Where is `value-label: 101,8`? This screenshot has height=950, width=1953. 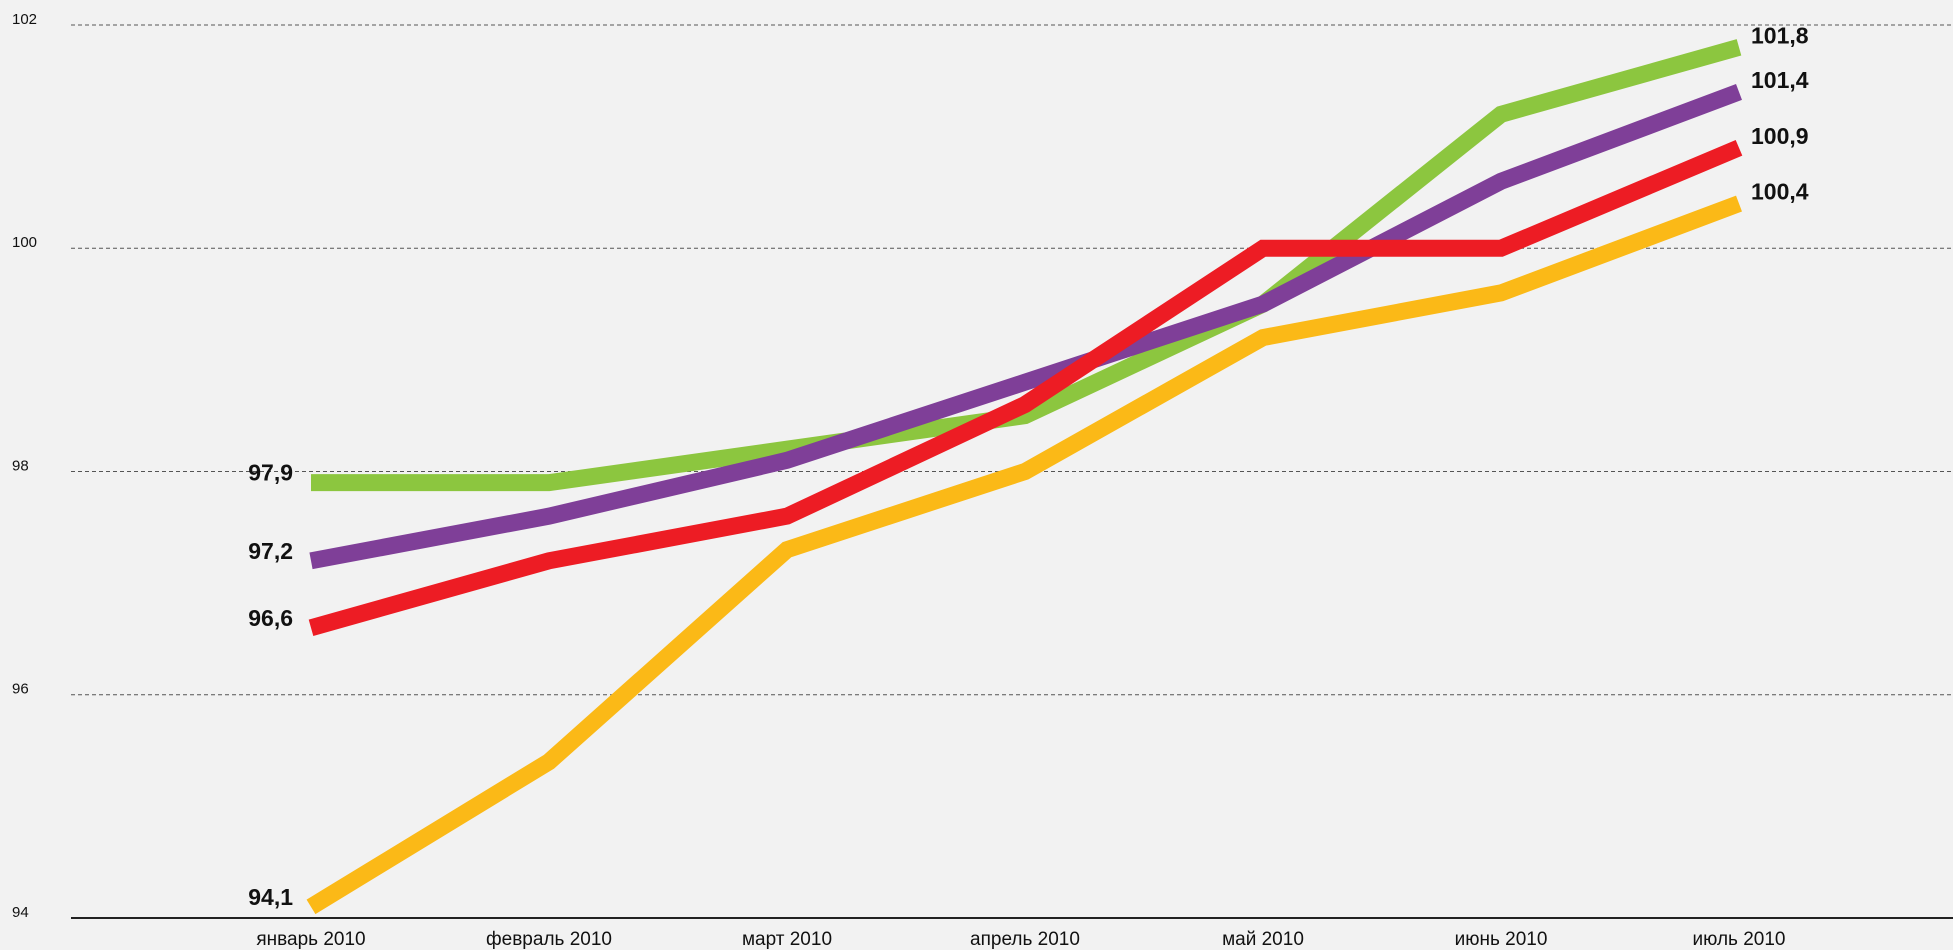
value-label: 101,8 is located at coordinates (1780, 35).